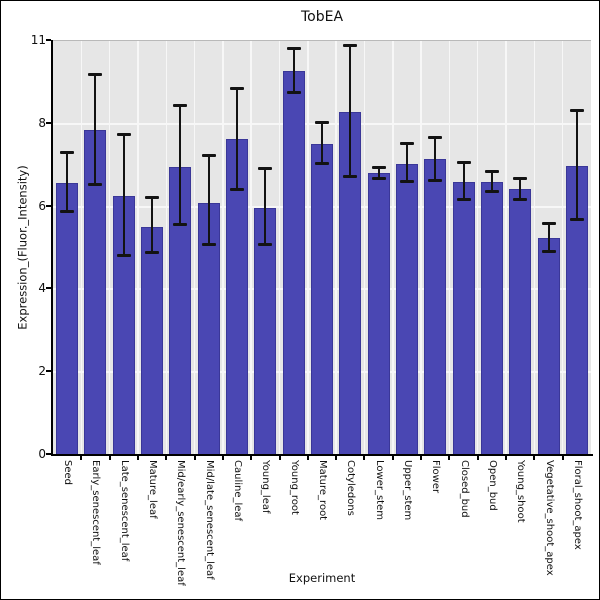 The image size is (600, 600). What do you see at coordinates (492, 485) in the screenshot?
I see `x-tick-label: Open_bud` at bounding box center [492, 485].